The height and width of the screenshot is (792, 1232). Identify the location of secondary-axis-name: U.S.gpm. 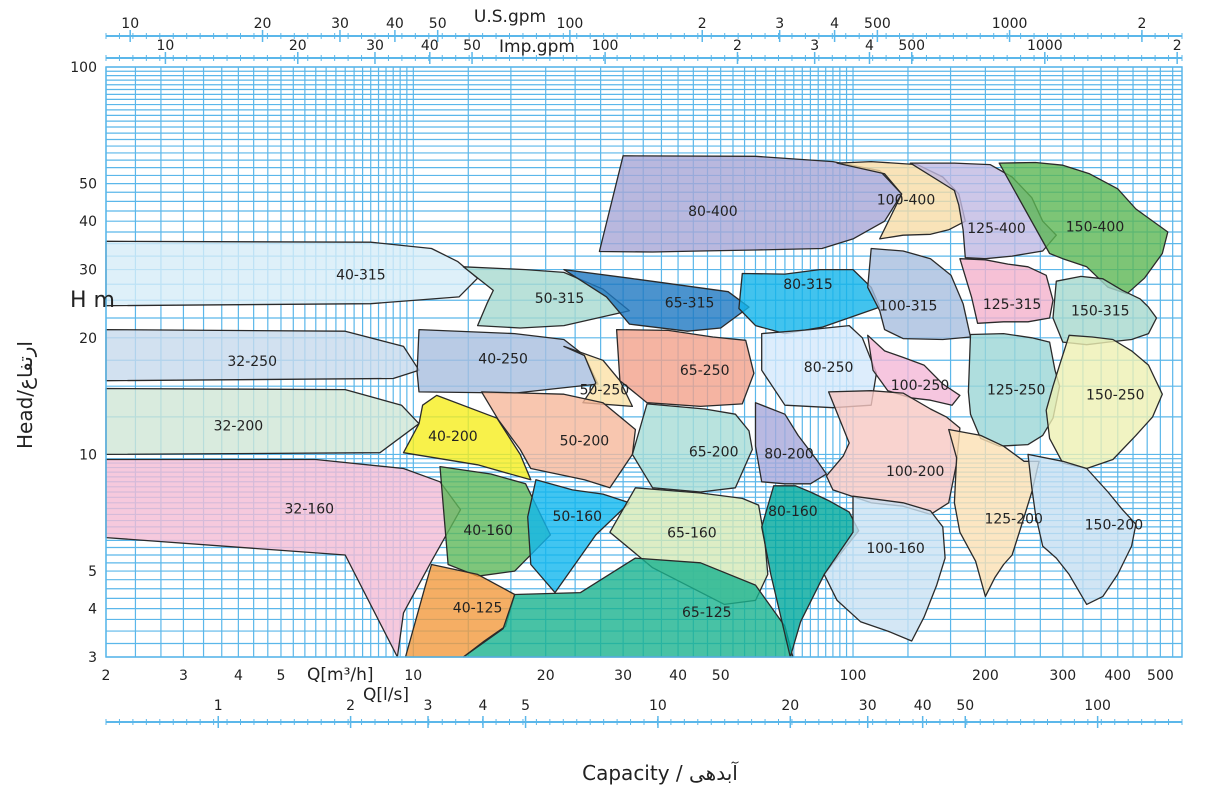
(510, 17).